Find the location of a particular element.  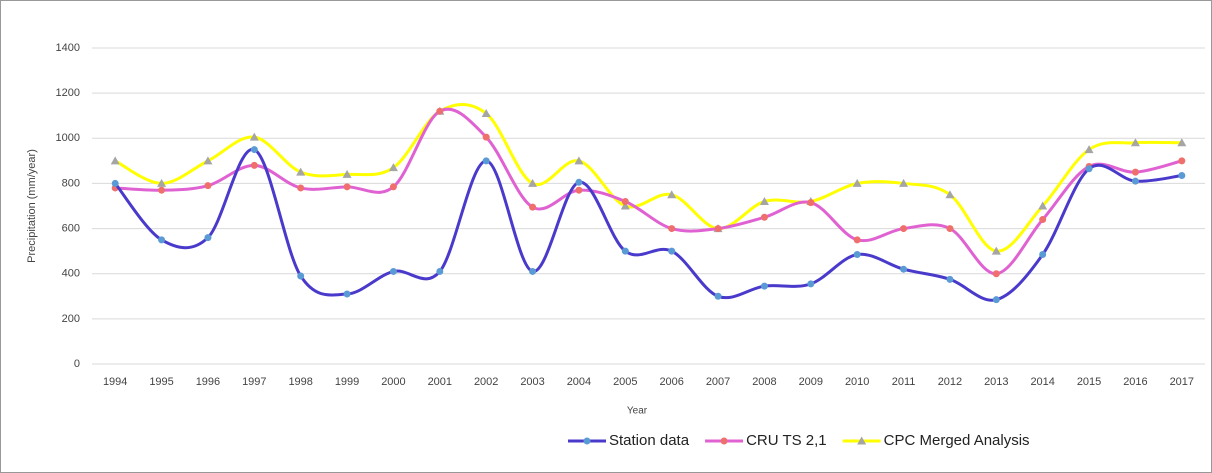

x-tick-label: 2008 is located at coordinates (764, 382).